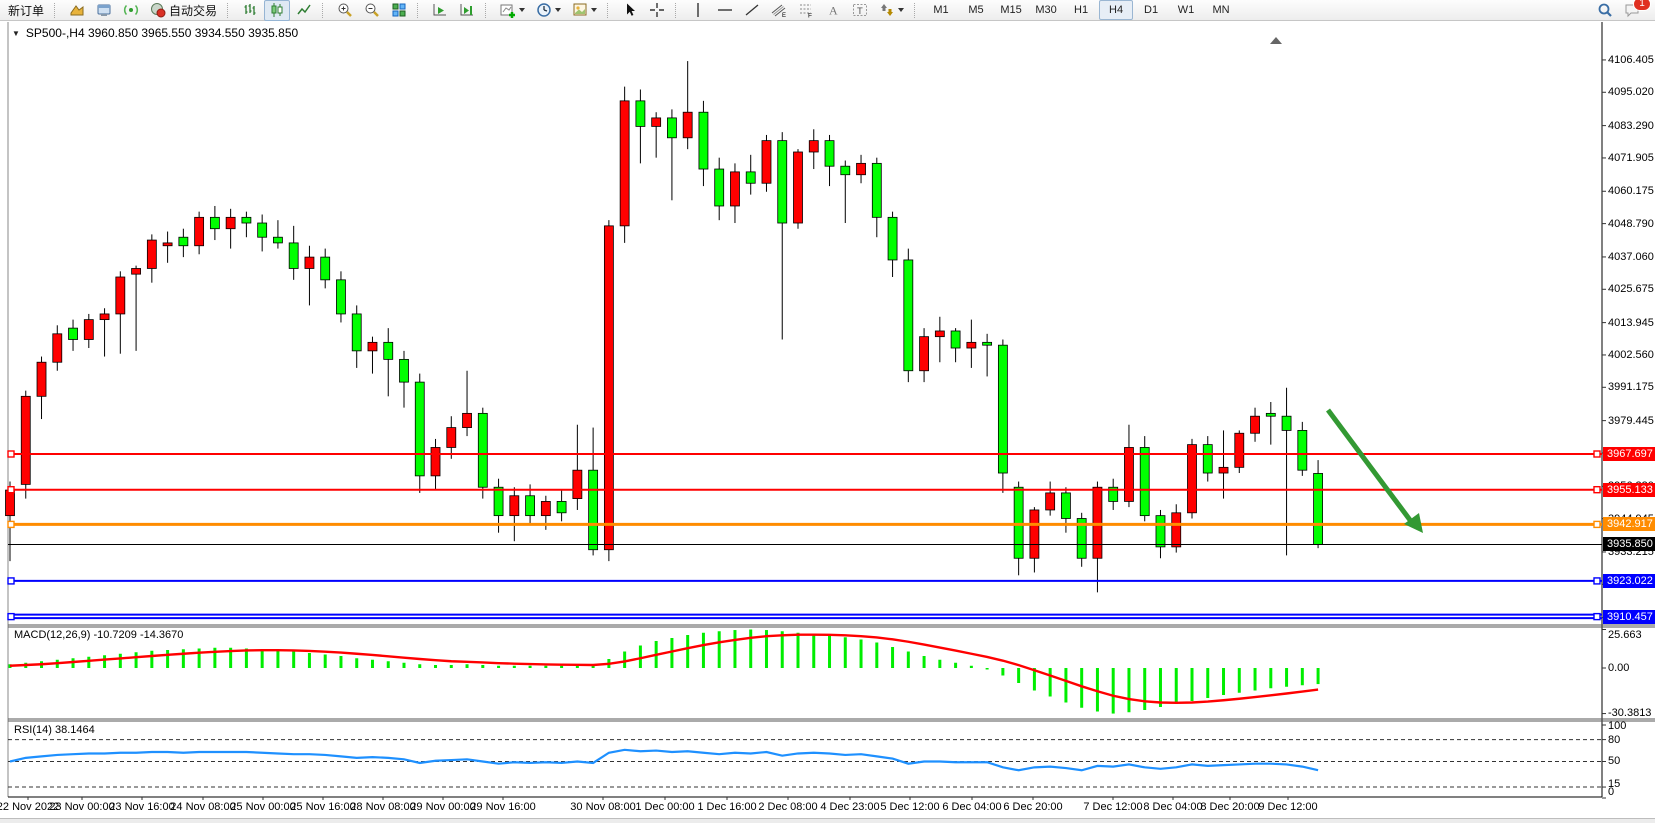 Image resolution: width=1655 pixels, height=823 pixels. Describe the element at coordinates (941, 10) in the screenshot. I see `timeframe-m1-button: M1` at that location.